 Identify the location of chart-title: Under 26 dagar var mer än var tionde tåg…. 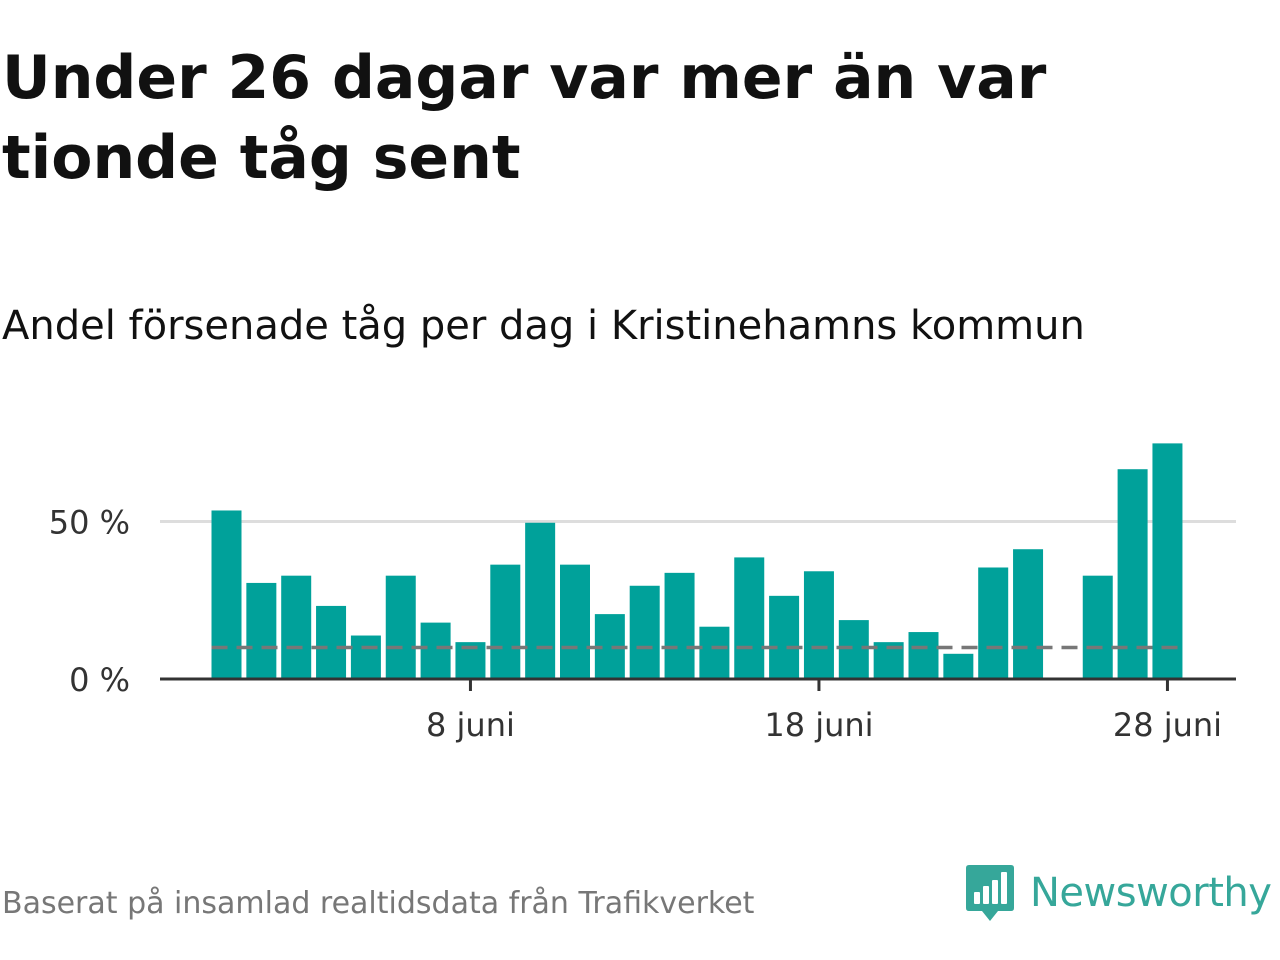
(524, 118).